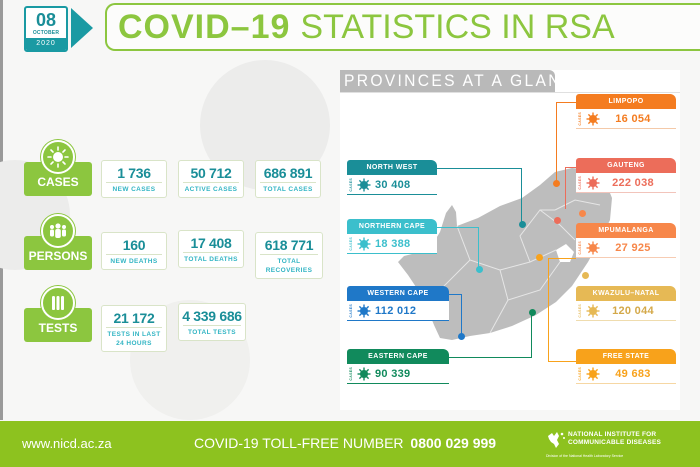 Image resolution: width=700 pixels, height=467 pixels. Describe the element at coordinates (46, 33) in the screenshot. I see `date-month: OCTOBER` at that location.